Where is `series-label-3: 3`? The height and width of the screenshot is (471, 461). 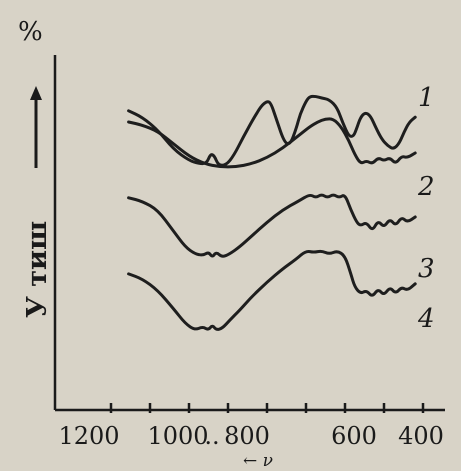 series-label-3: 3 is located at coordinates (426, 269).